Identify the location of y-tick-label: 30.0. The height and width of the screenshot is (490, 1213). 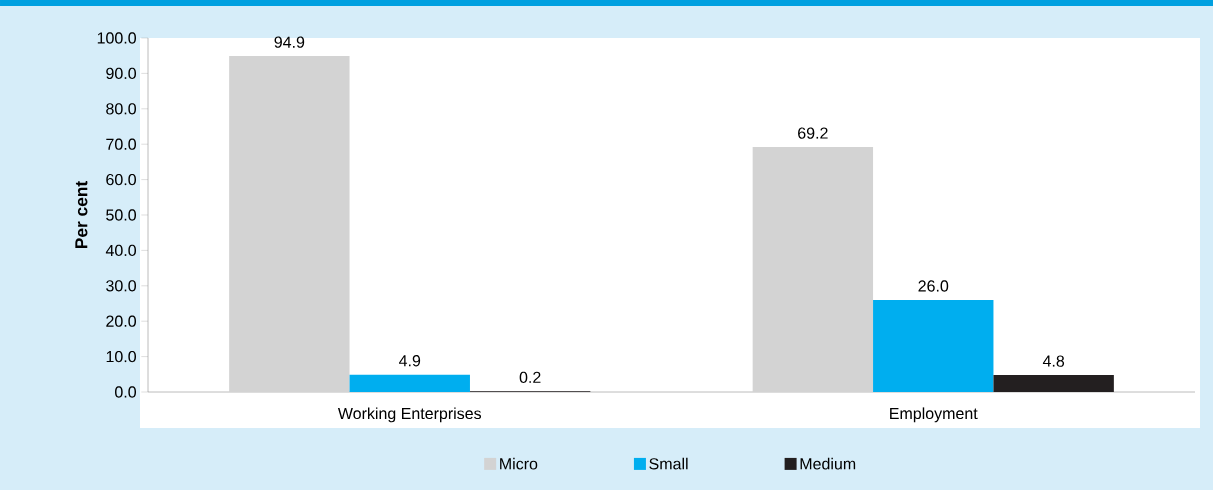
(121, 286).